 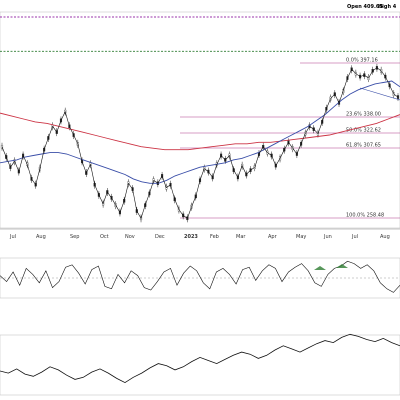 I want to click on ratio-line, so click(x=200, y=358).